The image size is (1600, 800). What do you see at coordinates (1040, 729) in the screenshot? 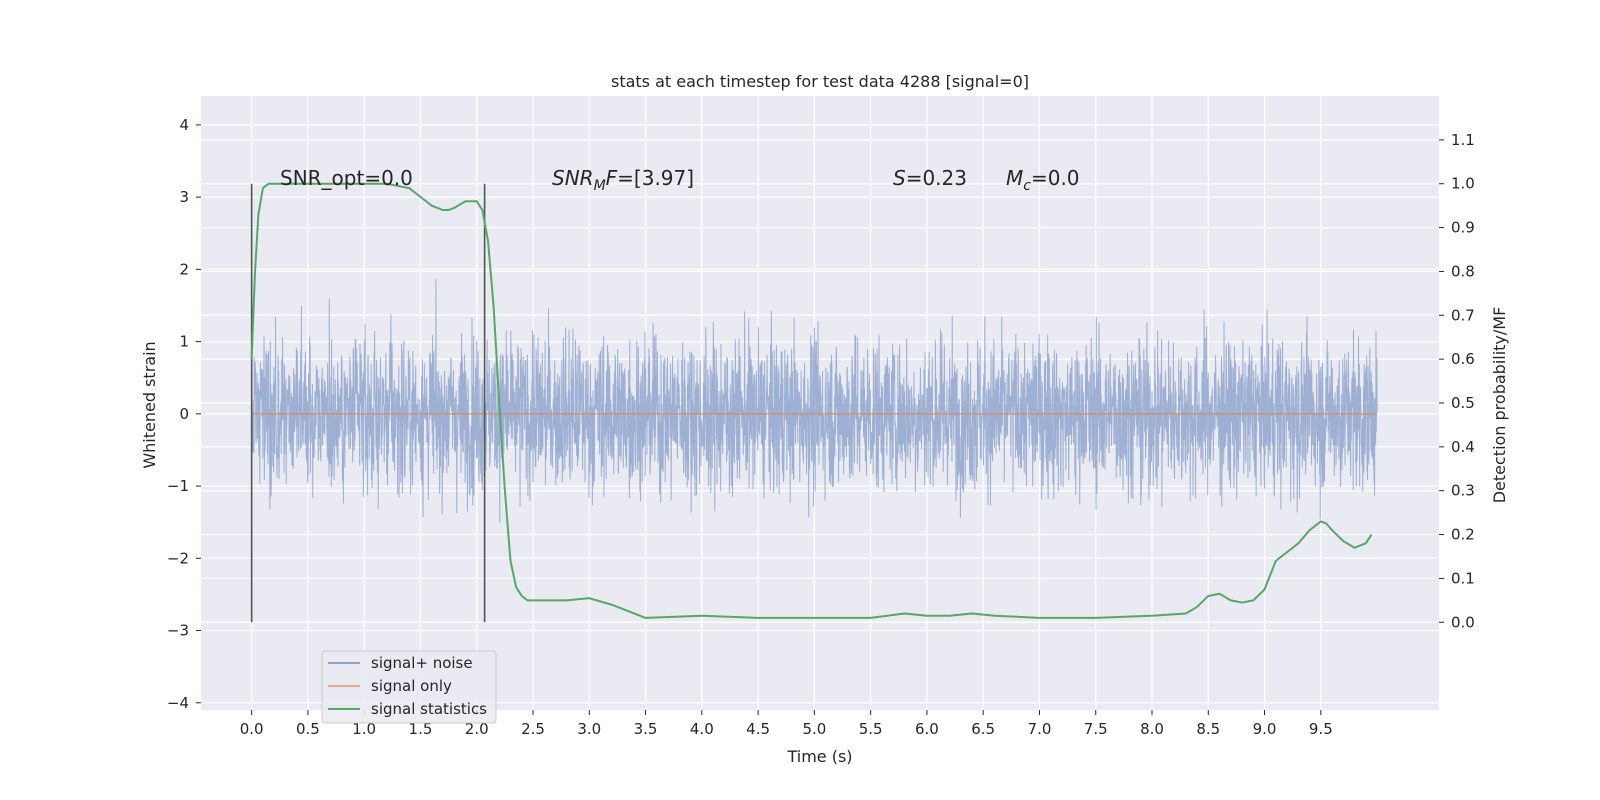
I see `x-tick-label: 7.0` at bounding box center [1040, 729].